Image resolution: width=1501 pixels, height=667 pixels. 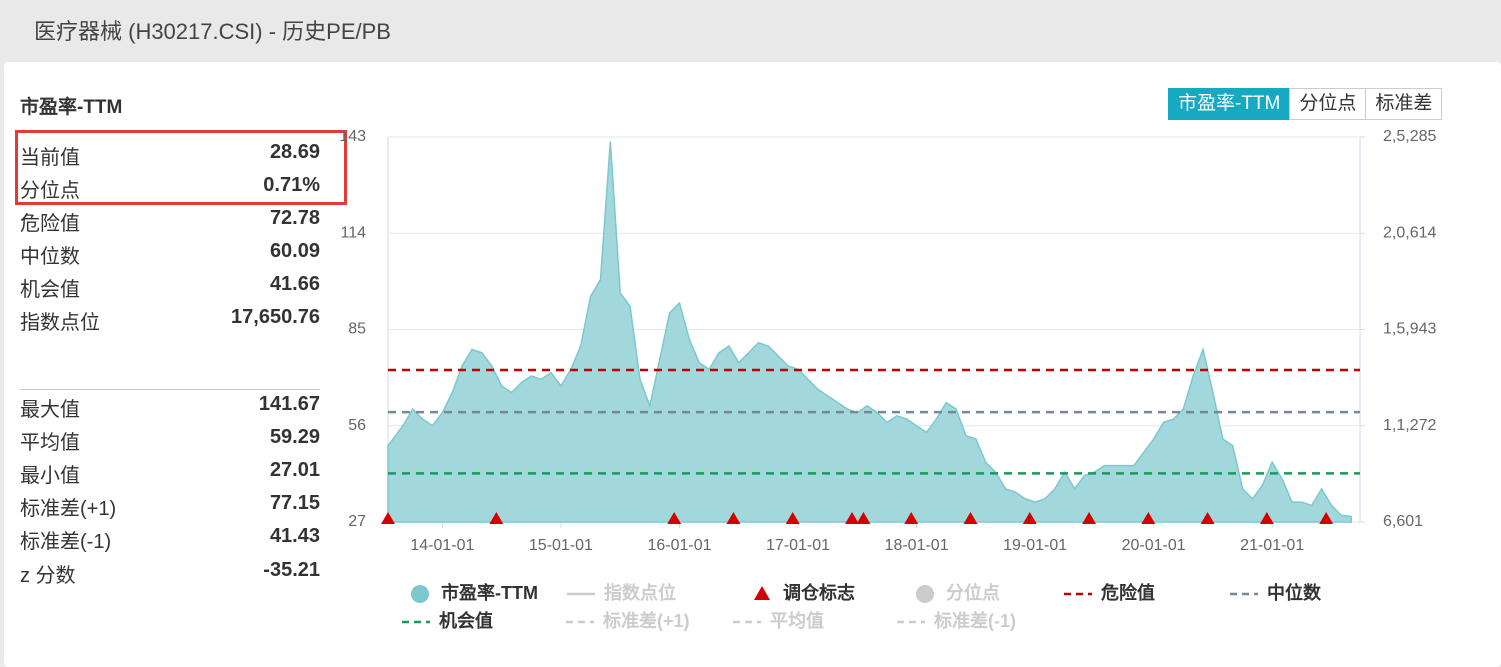 I want to click on x-tick-label: 16-01-01, so click(x=679, y=545).